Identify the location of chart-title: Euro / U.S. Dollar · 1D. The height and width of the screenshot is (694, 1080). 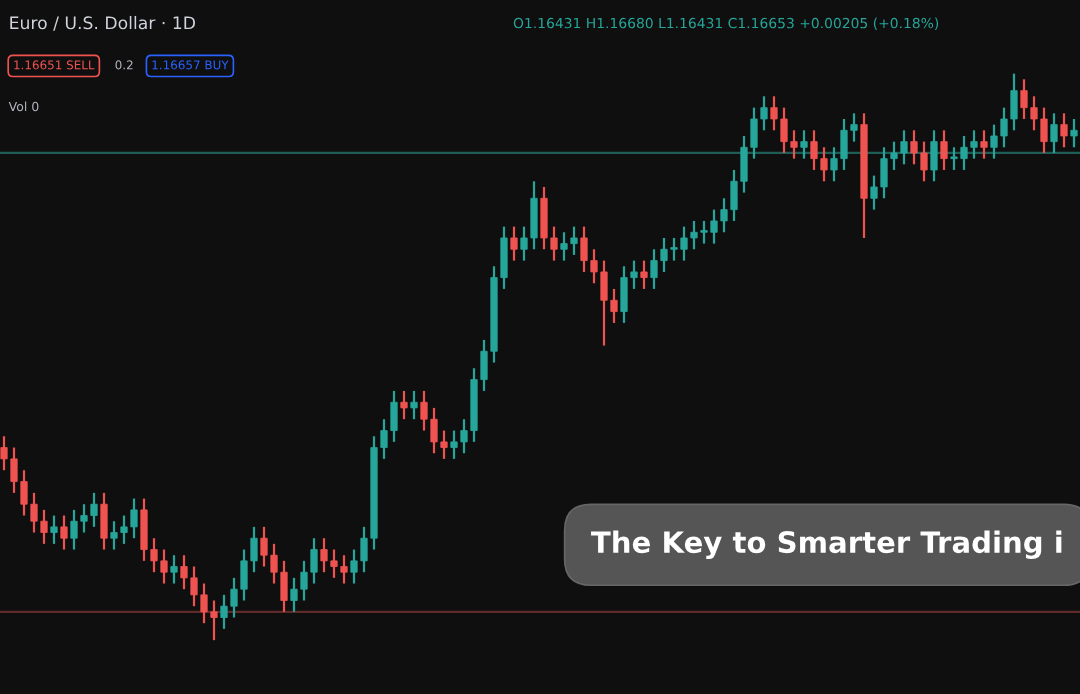
(103, 23).